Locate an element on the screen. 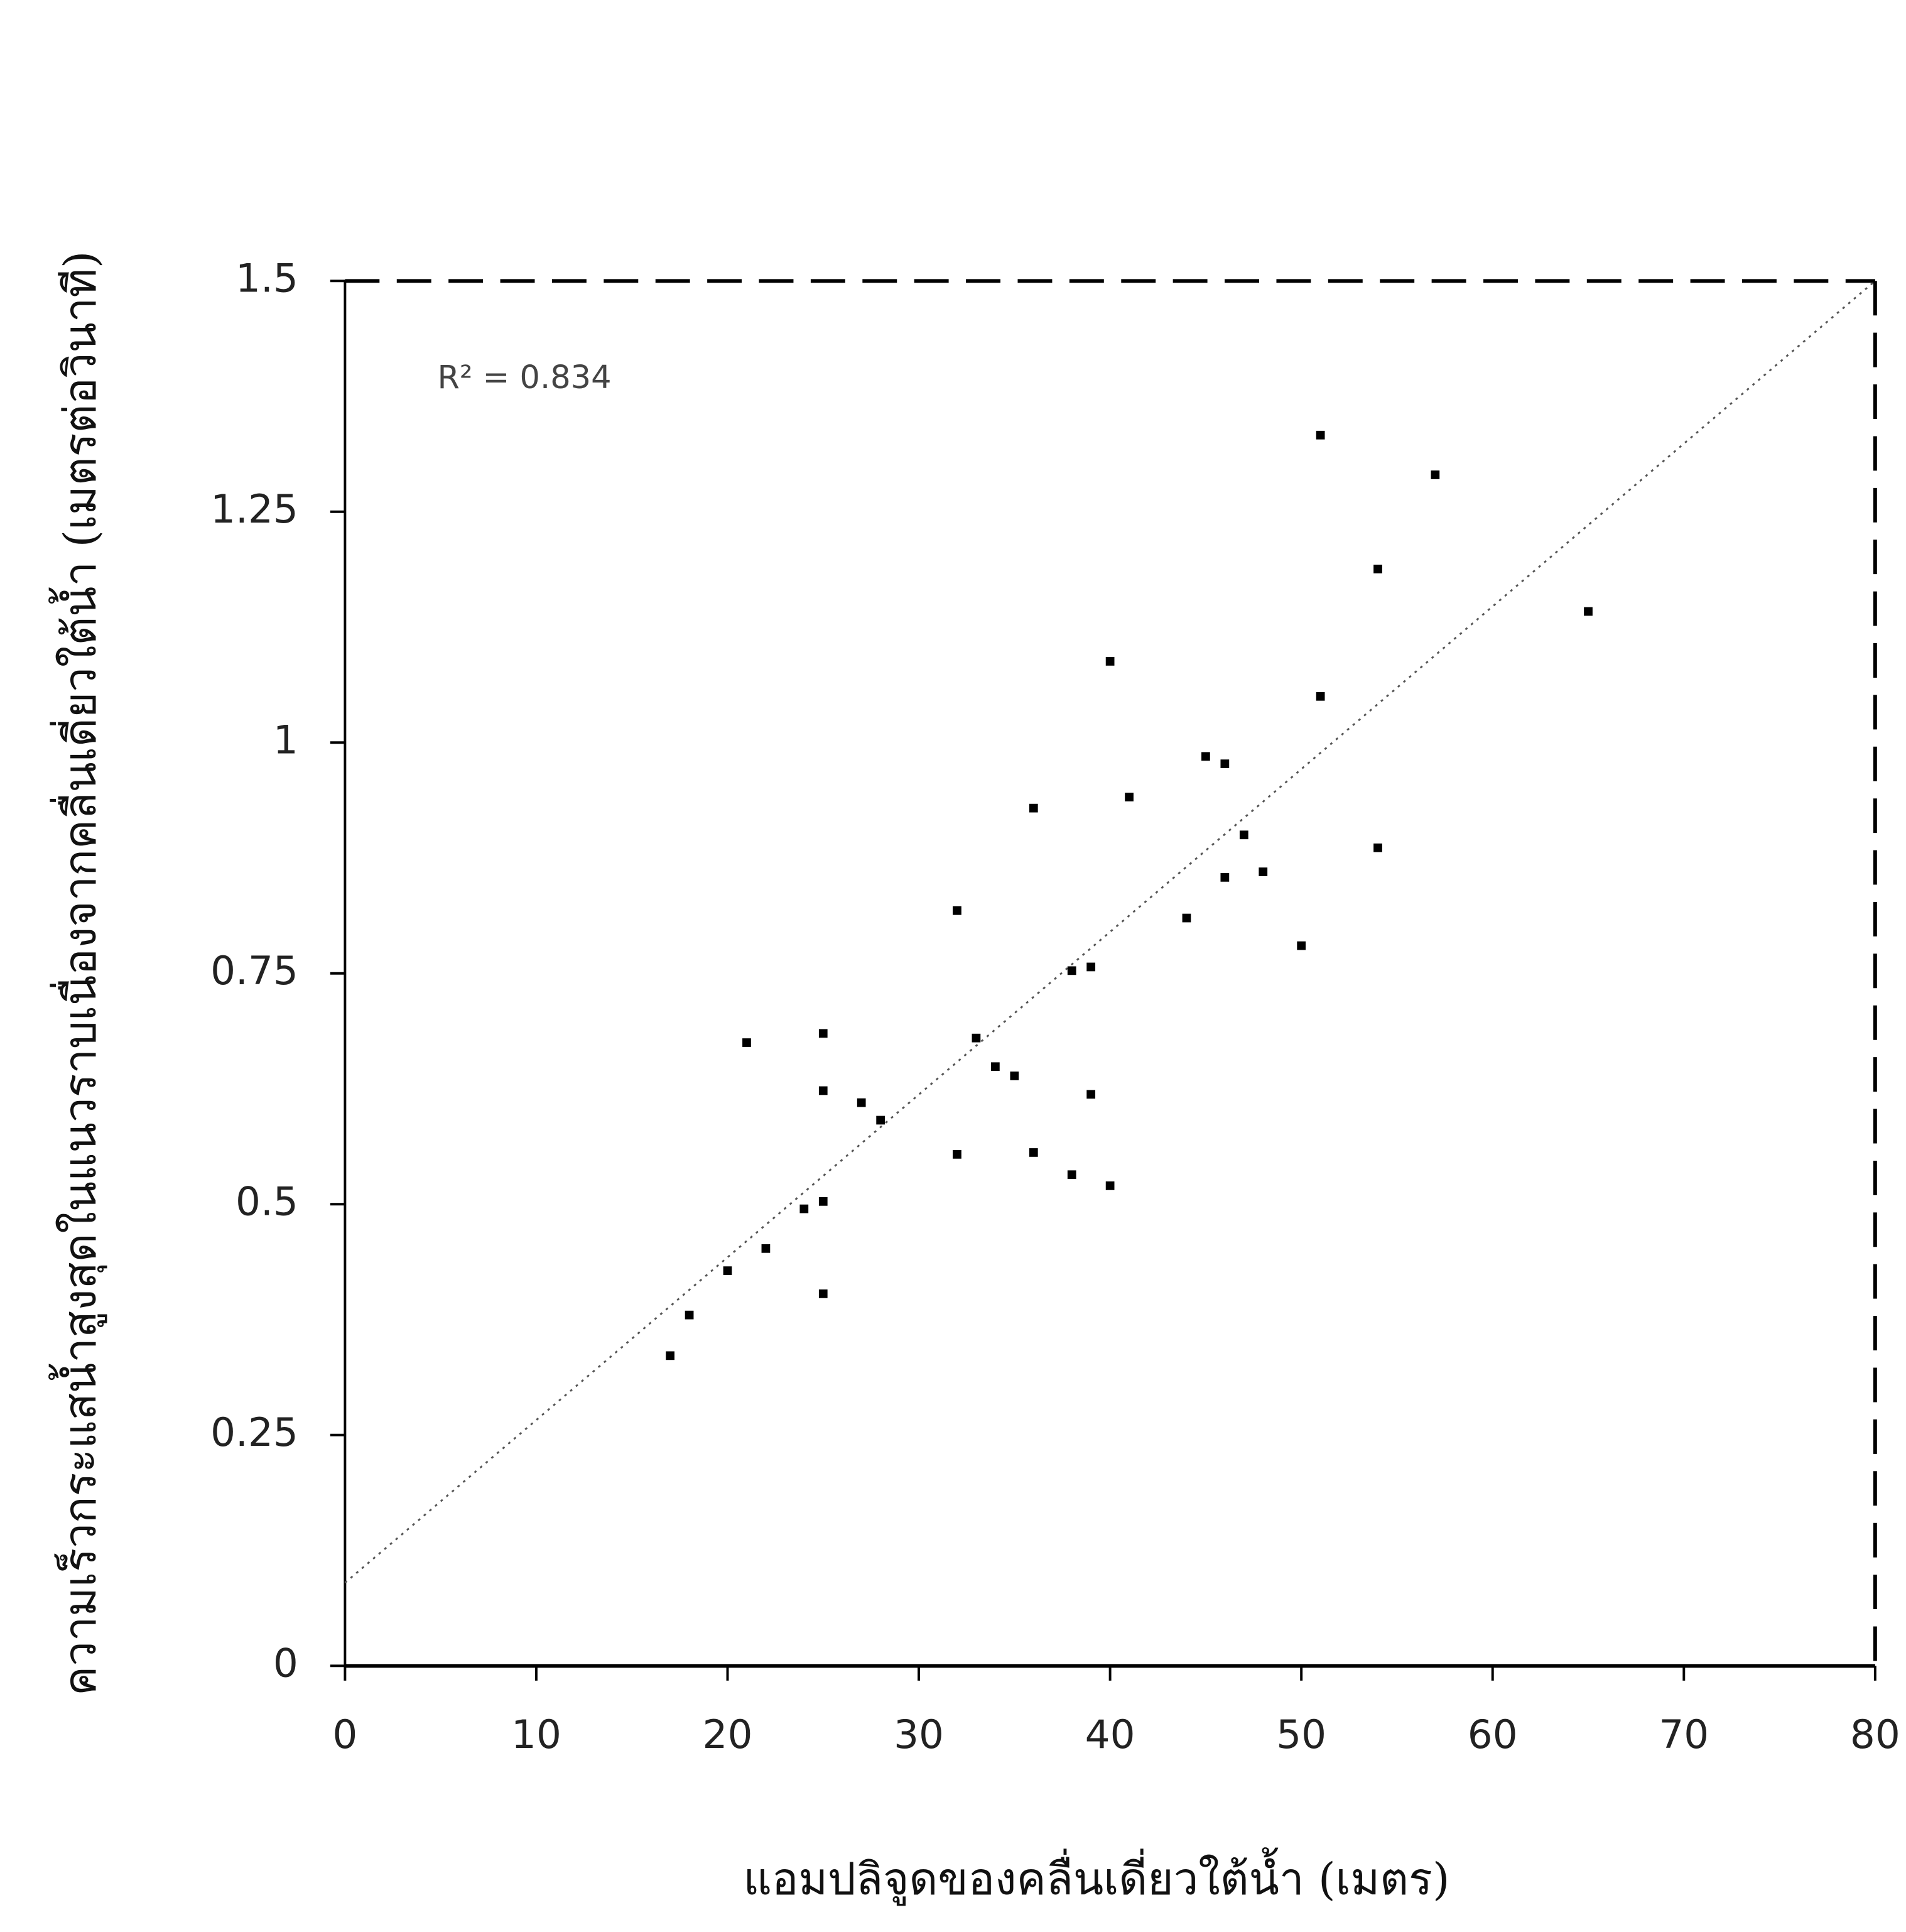 The height and width of the screenshot is (1932, 1906). x-tick-label: 40 is located at coordinates (1110, 1734).